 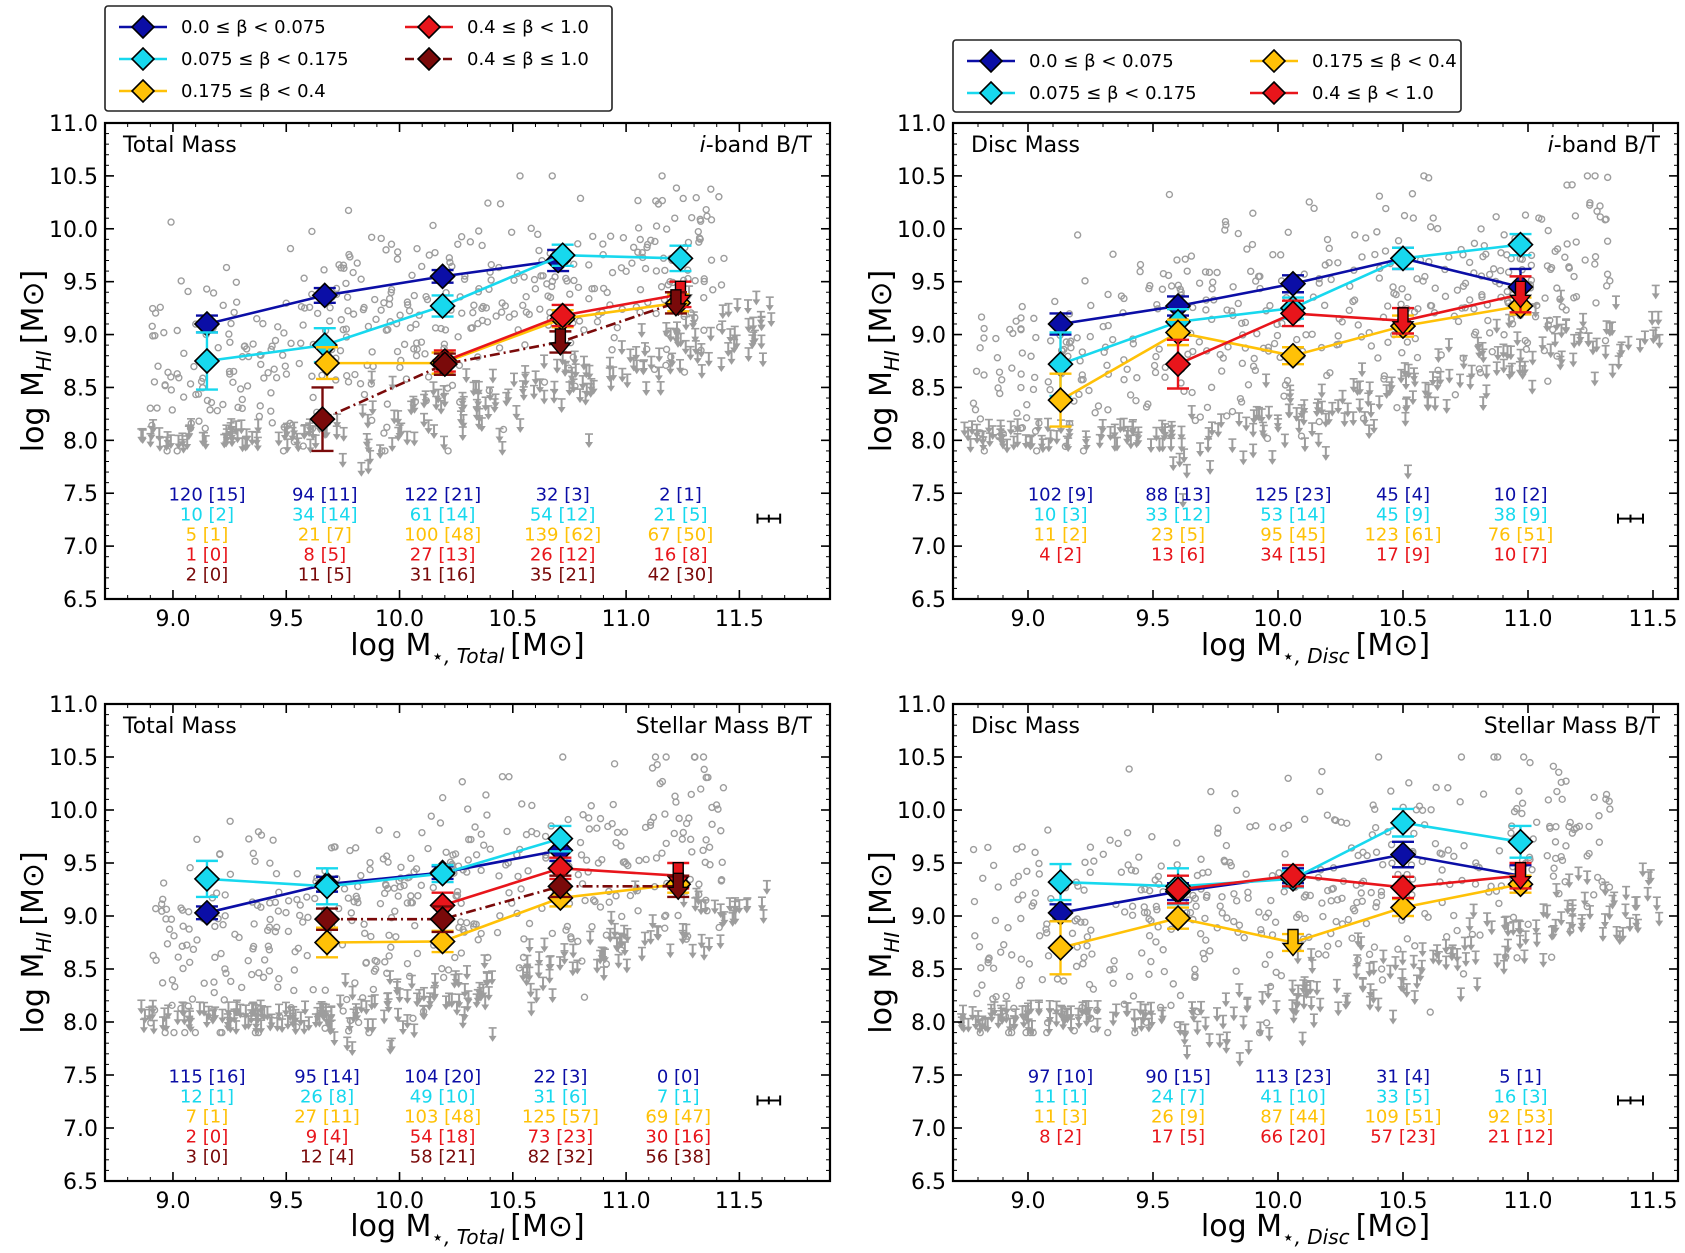 What do you see at coordinates (724, 726) in the screenshot?
I see `panel-title-right: Stellar Mass B/T` at bounding box center [724, 726].